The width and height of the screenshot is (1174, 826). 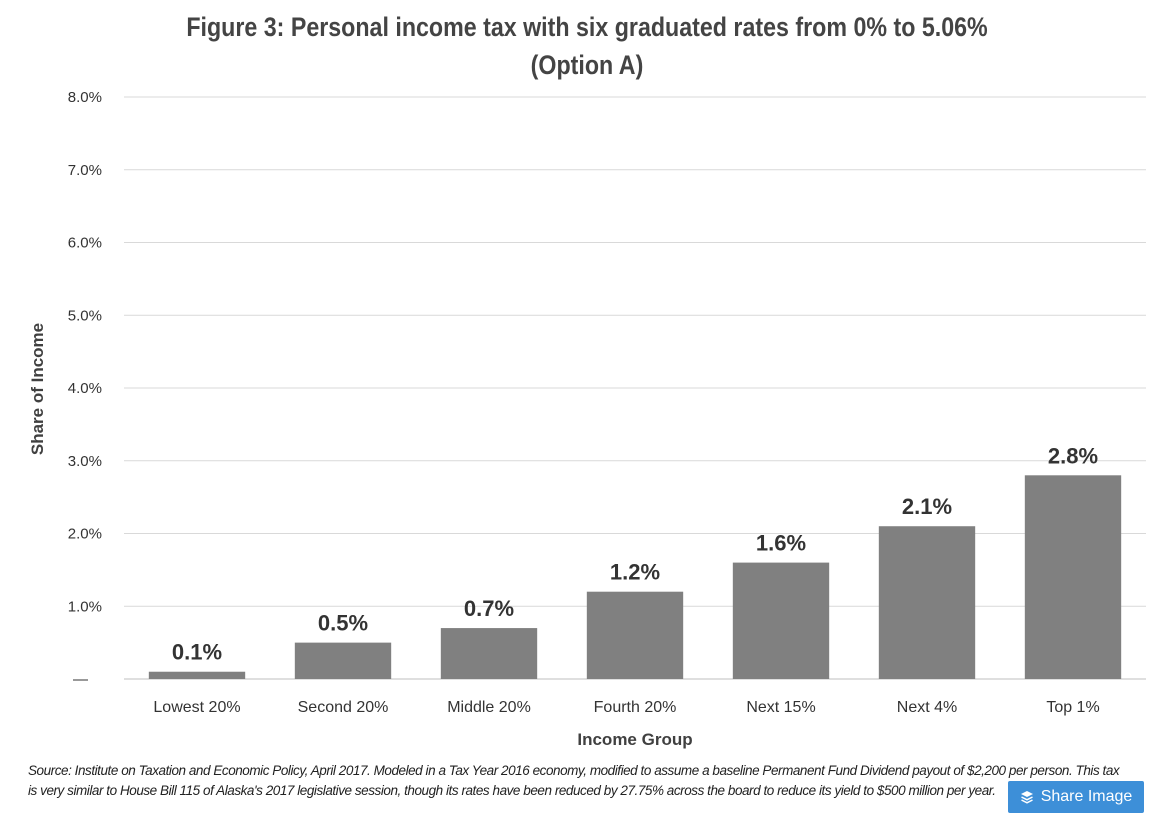 I want to click on y-tick-label: 3.0%, so click(x=85, y=461).